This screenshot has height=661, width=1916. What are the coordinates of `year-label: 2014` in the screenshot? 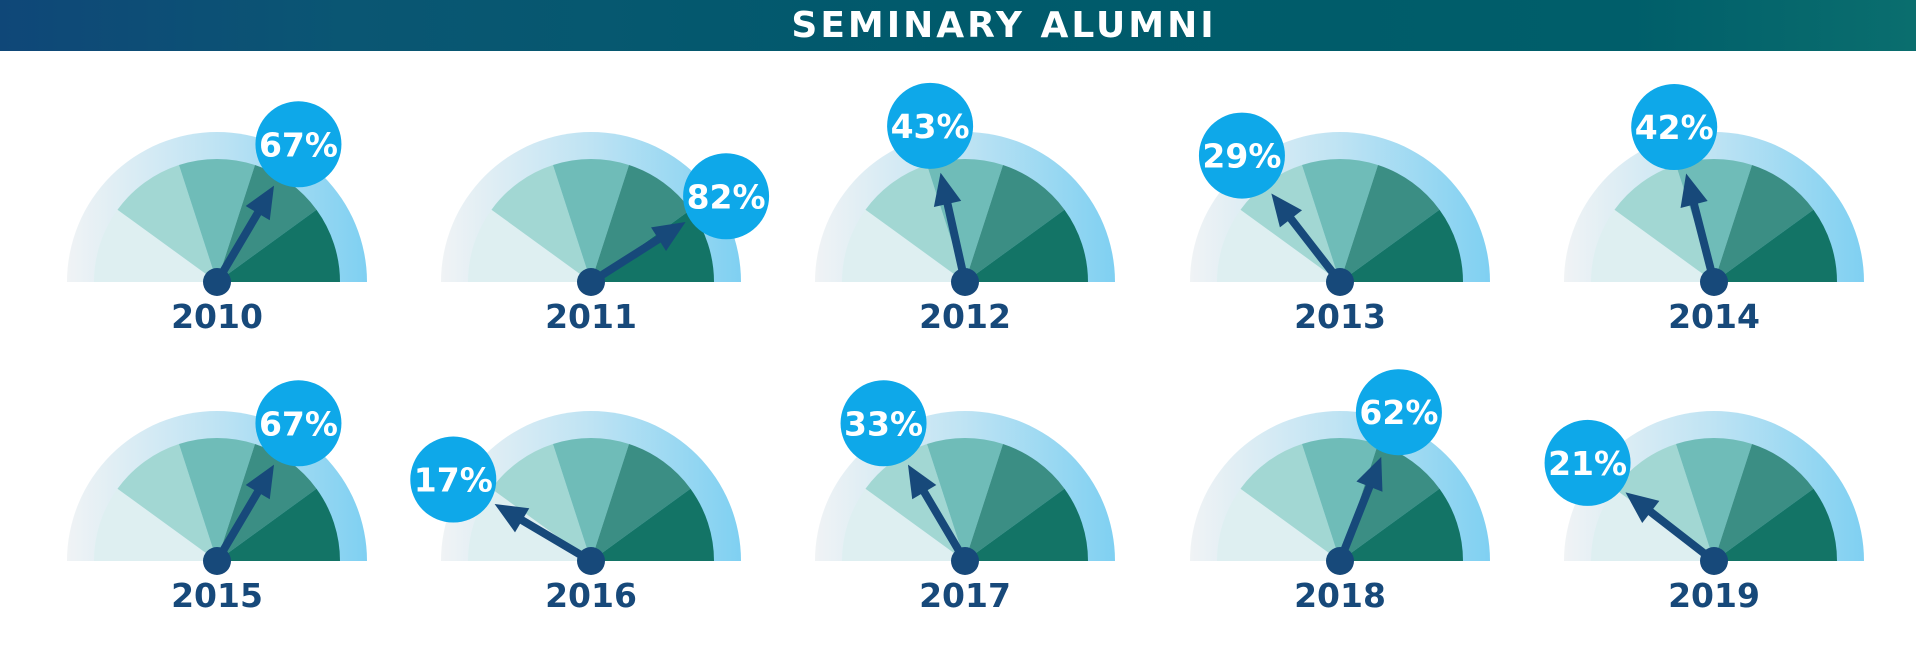 It's located at (1714, 316).